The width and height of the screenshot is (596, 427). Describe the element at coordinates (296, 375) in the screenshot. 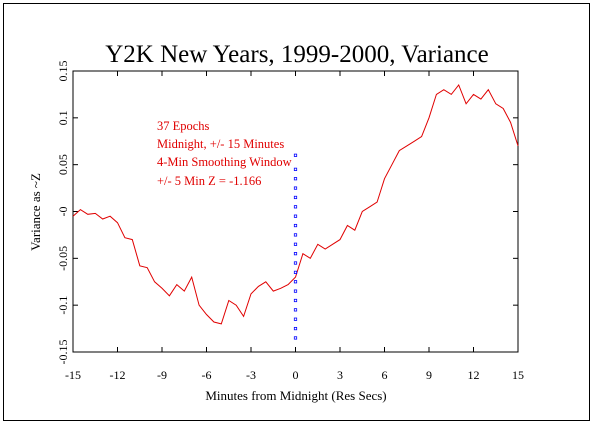

I see `x-tick-label: 0` at that location.